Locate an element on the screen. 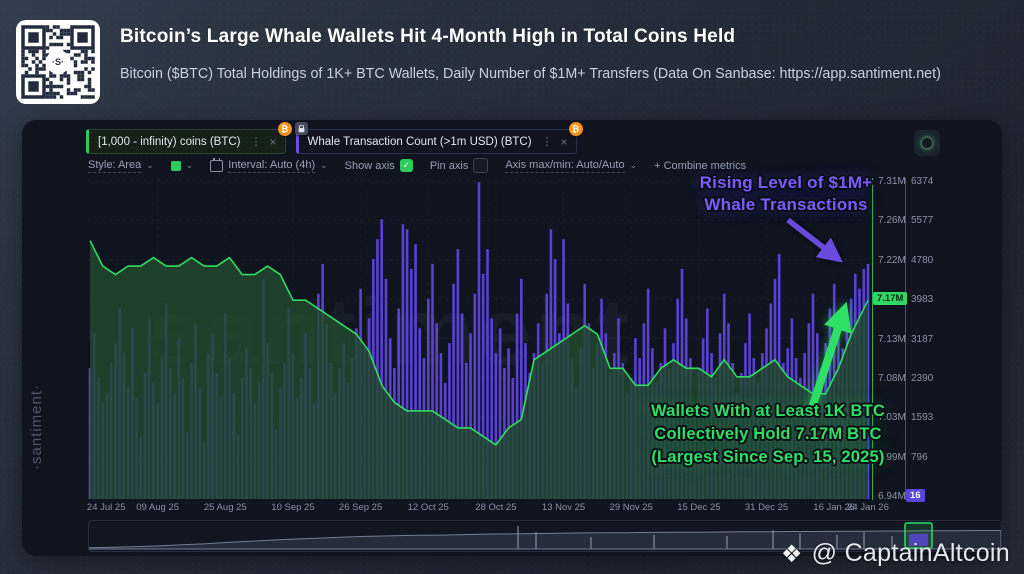 The height and width of the screenshot is (574, 1024). current-value-badge-purple: 16 is located at coordinates (915, 495).